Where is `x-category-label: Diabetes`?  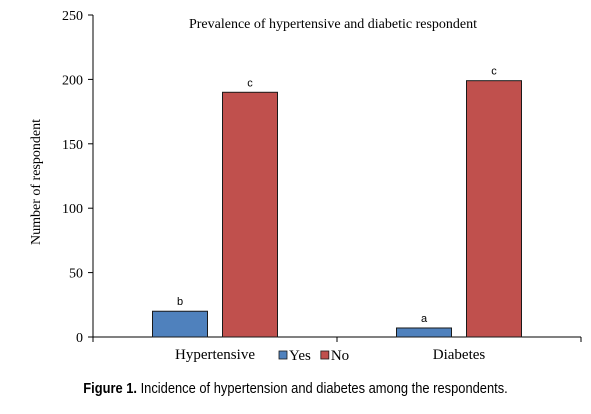
x-category-label: Diabetes is located at coordinates (459, 355).